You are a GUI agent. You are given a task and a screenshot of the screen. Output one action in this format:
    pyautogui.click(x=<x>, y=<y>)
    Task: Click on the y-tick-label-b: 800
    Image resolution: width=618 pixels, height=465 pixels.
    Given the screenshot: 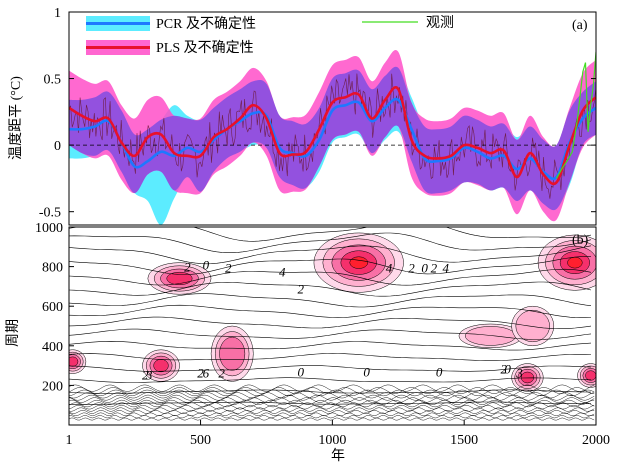 What is the action you would take?
    pyautogui.click(x=52, y=268)
    